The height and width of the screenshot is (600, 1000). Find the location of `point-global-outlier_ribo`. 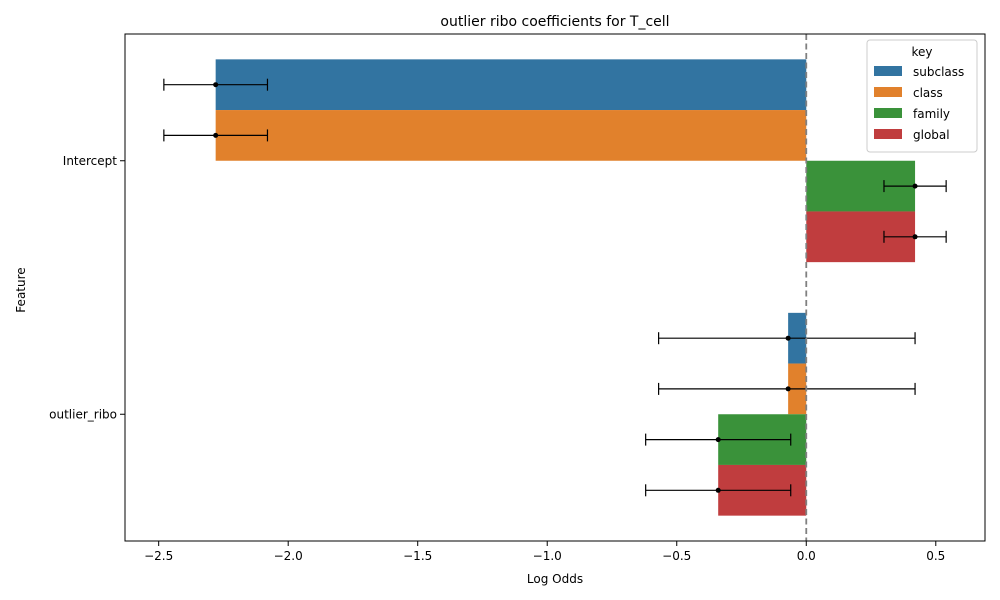

point-global-outlier_ribo is located at coordinates (718, 490).